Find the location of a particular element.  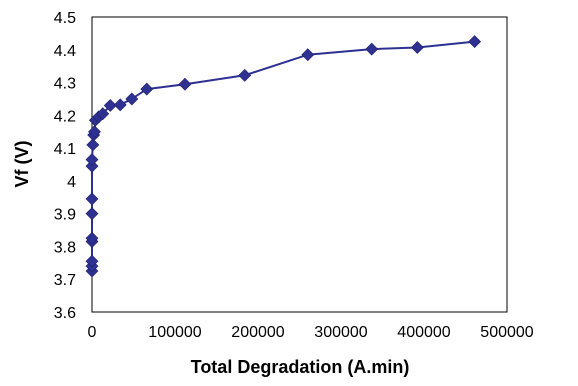

x-tick-label: 200000 is located at coordinates (257, 332).